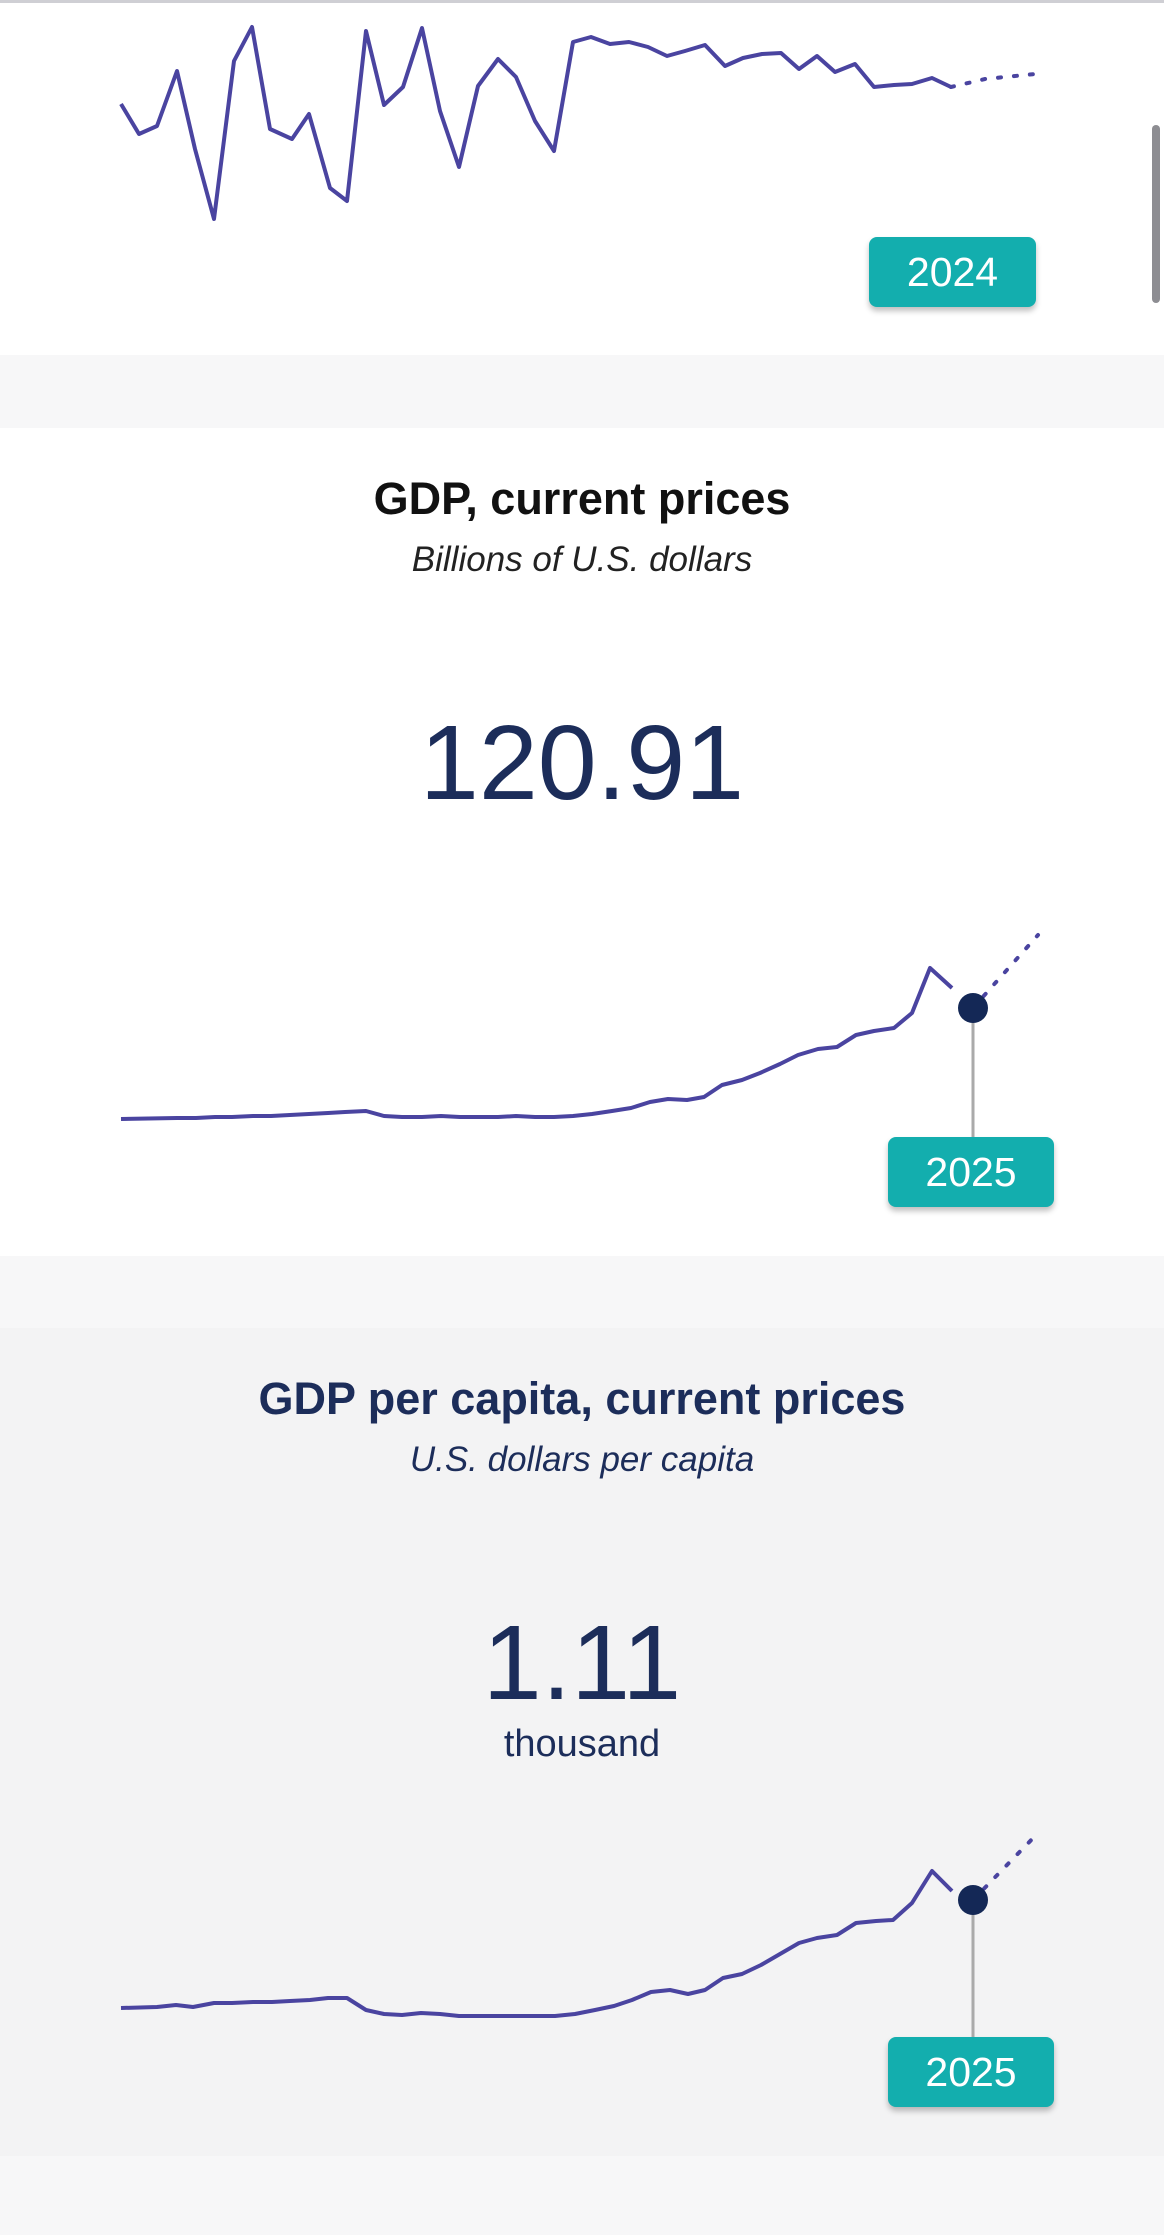 This screenshot has height=2235, width=1164. I want to click on indicator-unit: thousand, so click(582, 1744).